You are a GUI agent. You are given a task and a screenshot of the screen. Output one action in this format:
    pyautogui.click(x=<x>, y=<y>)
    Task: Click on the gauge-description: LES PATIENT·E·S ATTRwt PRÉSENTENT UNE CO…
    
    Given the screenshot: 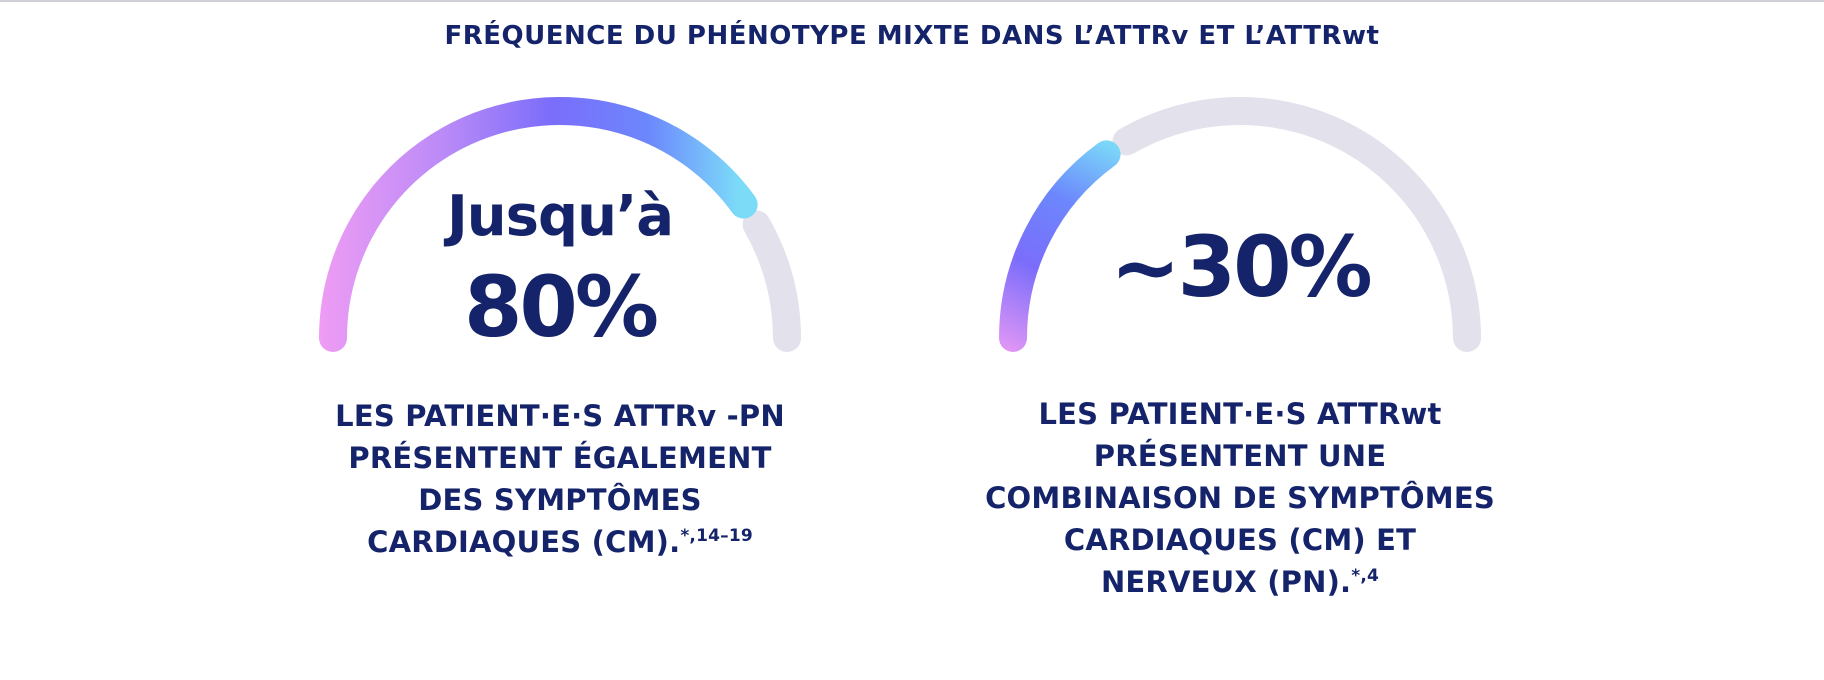 What is the action you would take?
    pyautogui.click(x=1240, y=498)
    